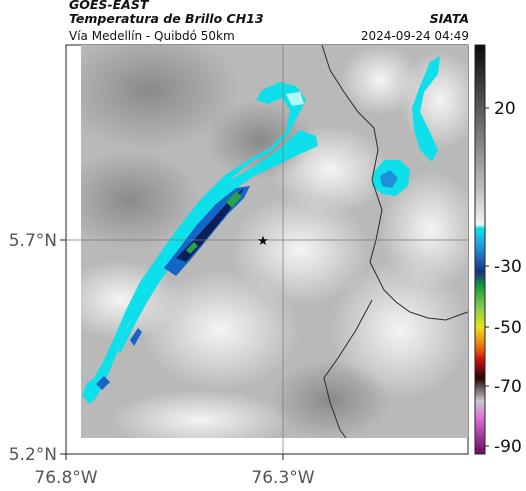 Image resolution: width=526 pixels, height=491 pixels. What do you see at coordinates (166, 18) in the screenshot?
I see `map-title: Temperatura de Brillo CH13` at bounding box center [166, 18].